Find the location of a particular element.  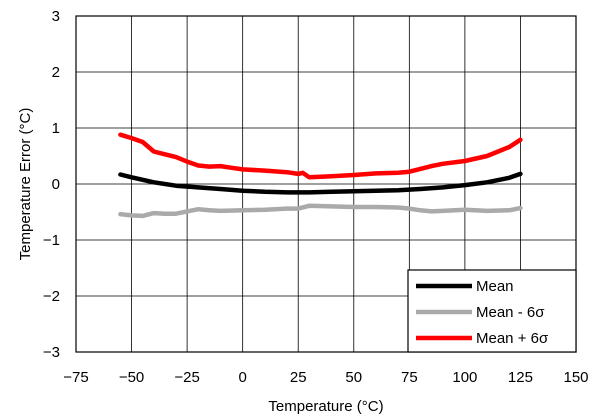

x-tick-label: −75 is located at coordinates (75, 377).